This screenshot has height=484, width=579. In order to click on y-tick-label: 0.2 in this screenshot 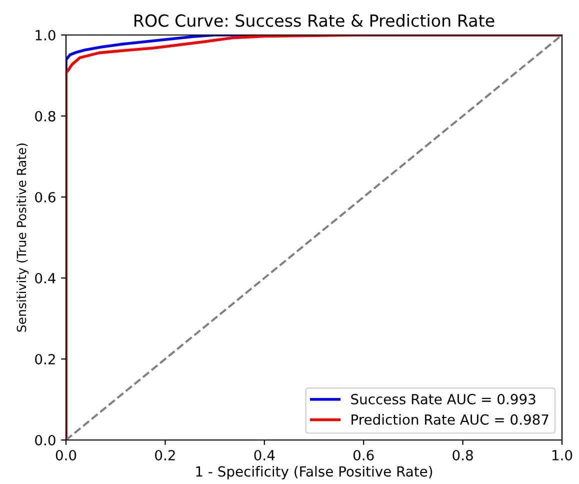, I will do `click(45, 359)`.